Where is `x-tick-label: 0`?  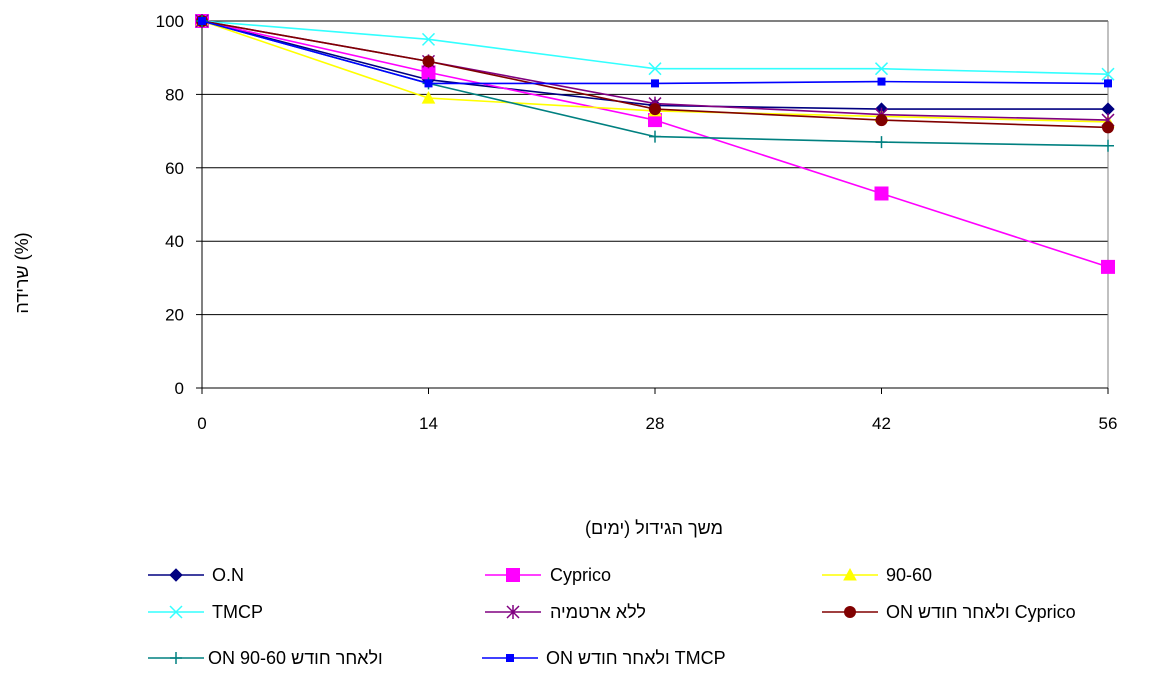 x-tick-label: 0 is located at coordinates (201, 423).